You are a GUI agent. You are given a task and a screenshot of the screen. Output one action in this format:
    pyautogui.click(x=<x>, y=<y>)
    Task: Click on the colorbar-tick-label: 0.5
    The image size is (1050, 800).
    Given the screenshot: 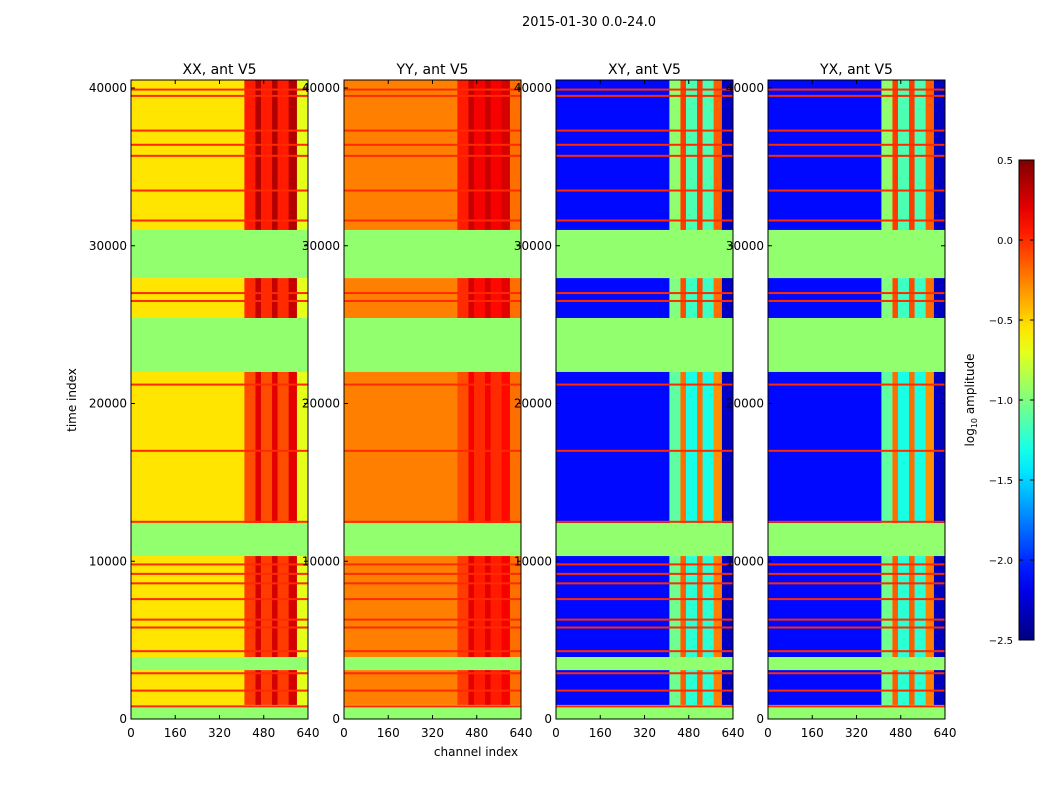 What is the action you would take?
    pyautogui.click(x=1005, y=161)
    